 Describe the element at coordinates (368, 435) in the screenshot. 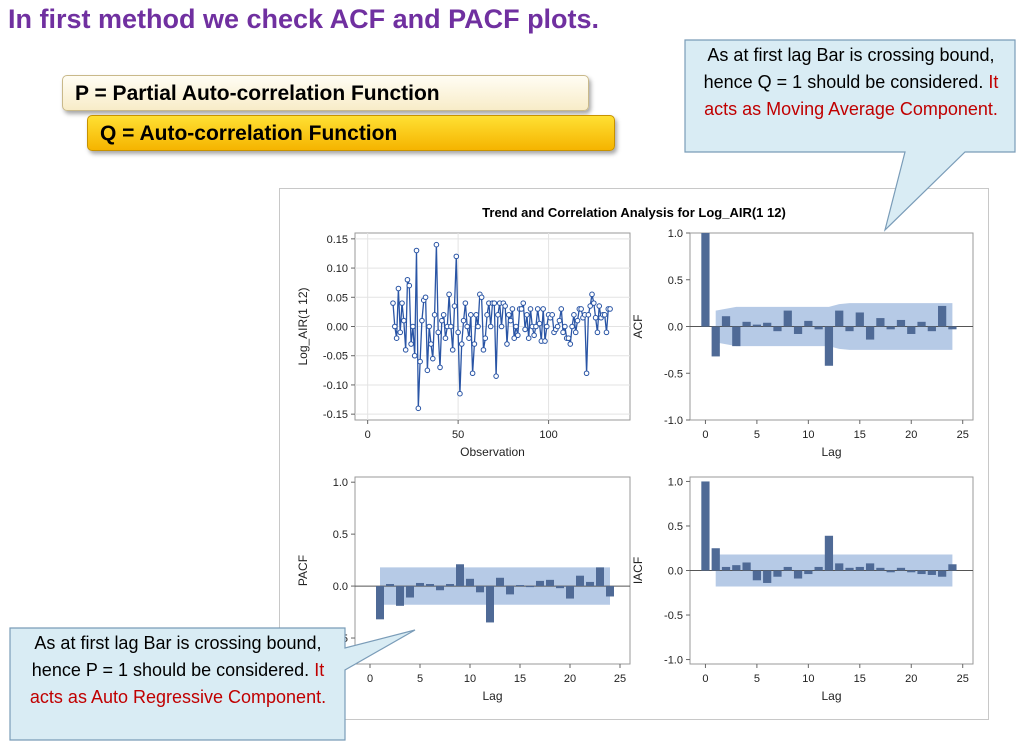

I see `series-xtick-label: 0` at that location.